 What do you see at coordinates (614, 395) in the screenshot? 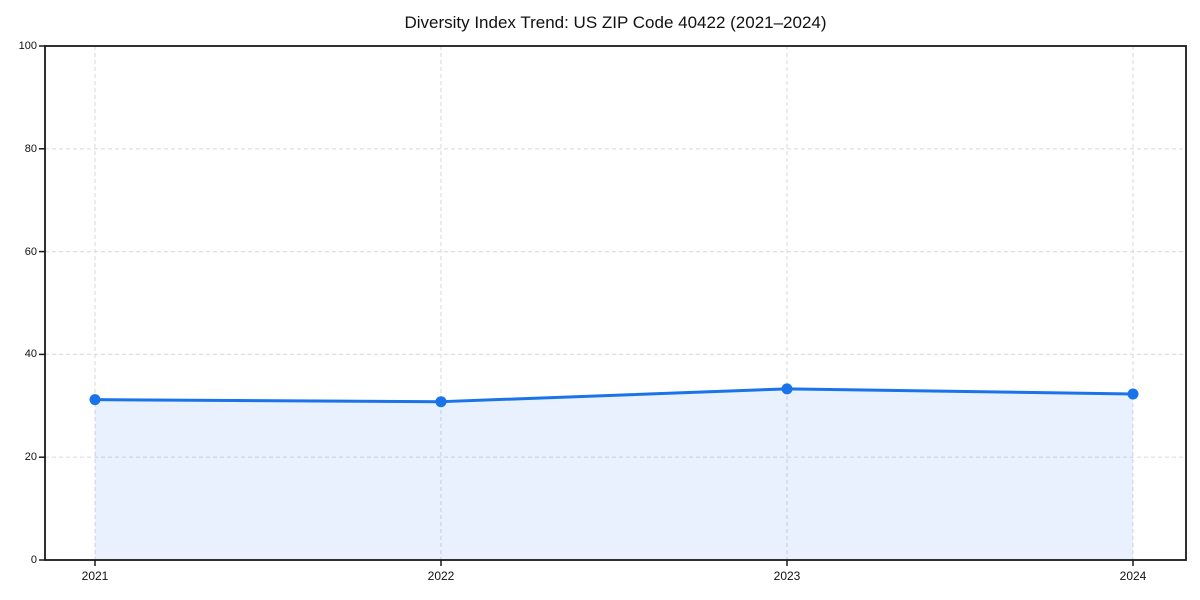
I see `trend-line` at bounding box center [614, 395].